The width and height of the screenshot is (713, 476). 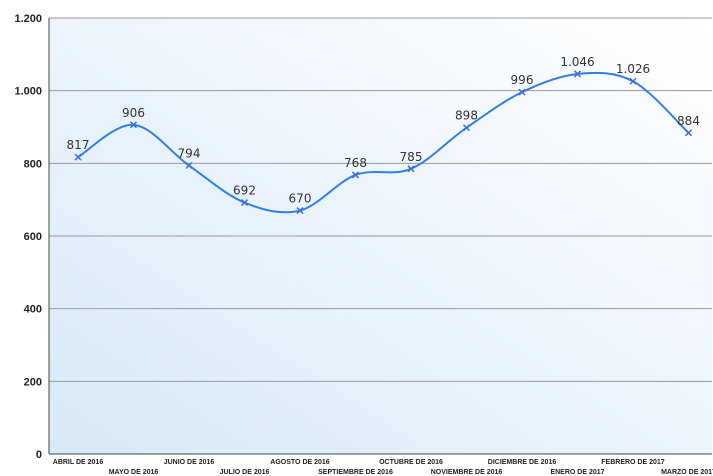 I want to click on y-tick-label: 1.200, so click(x=28, y=19).